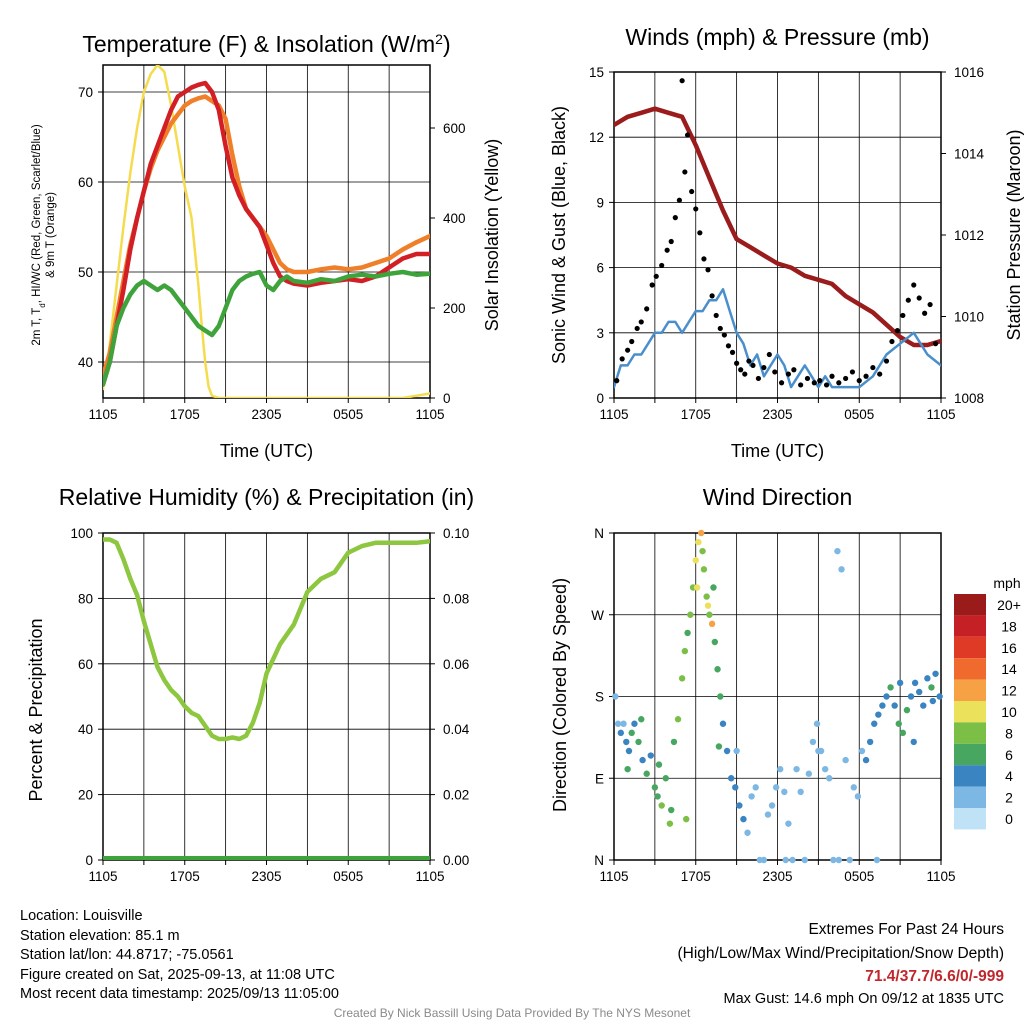 This screenshot has width=1024, height=1024. Describe the element at coordinates (1009, 712) in the screenshot. I see `legend-label: 10` at that location.